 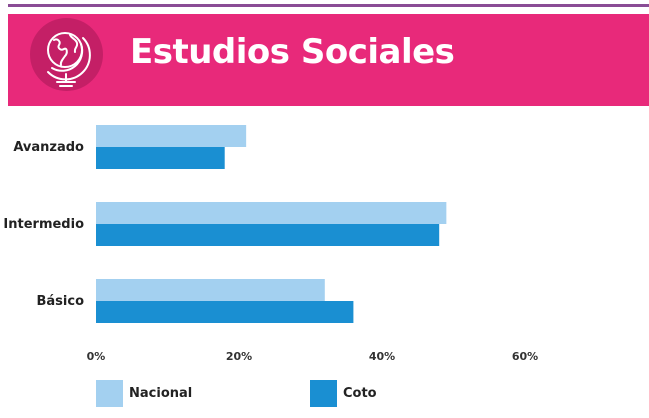 I want to click on legend-label-nacional: Nacional, so click(x=161, y=393).